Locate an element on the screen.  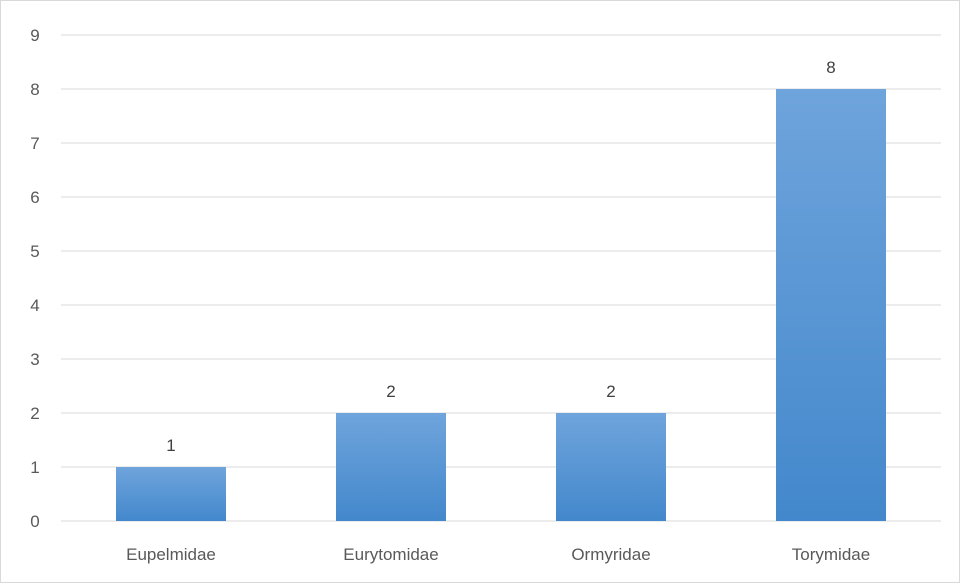
y-tick-label: 1 is located at coordinates (34, 467).